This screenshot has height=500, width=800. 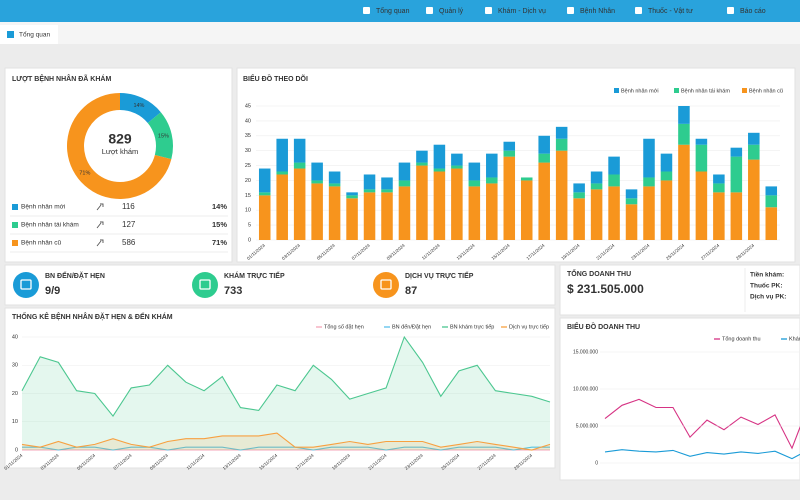 I want to click on revenue-plot, so click(x=702, y=399).